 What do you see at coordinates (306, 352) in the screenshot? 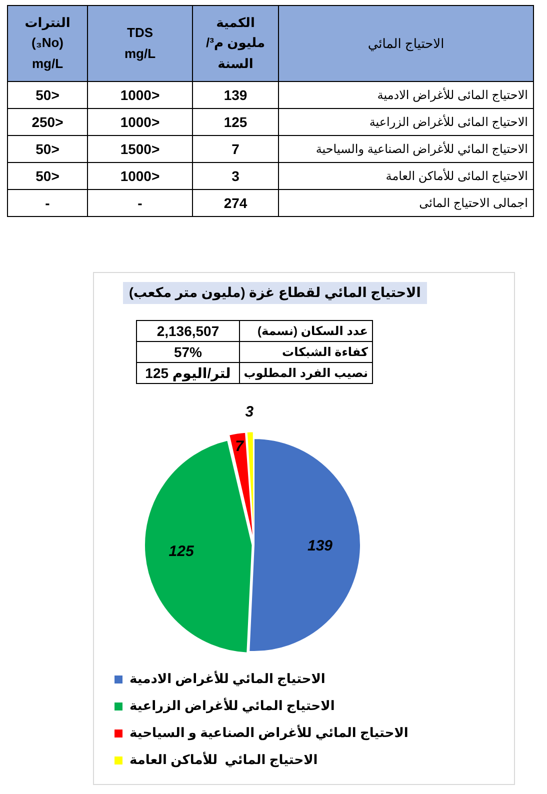
I see `text: كفاءة الشبكات` at bounding box center [306, 352].